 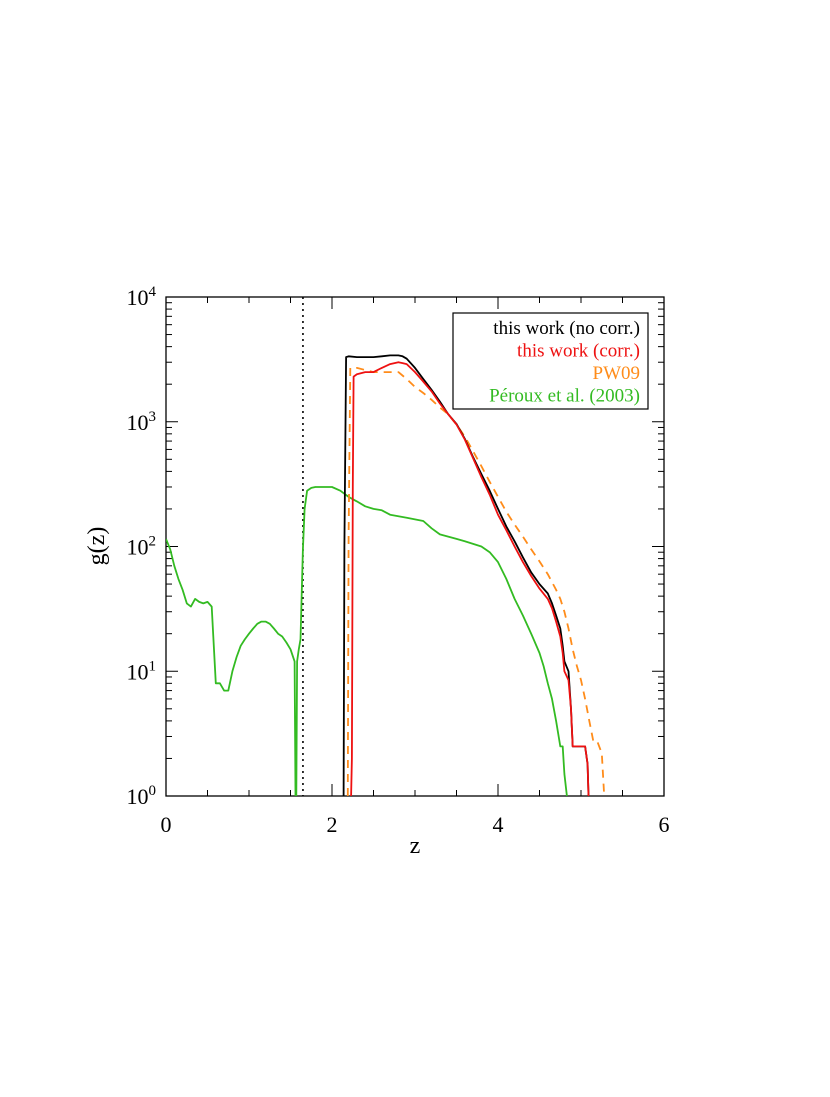 What do you see at coordinates (142, 547) in the screenshot?
I see `y-tick-label: 10²` at bounding box center [142, 547].